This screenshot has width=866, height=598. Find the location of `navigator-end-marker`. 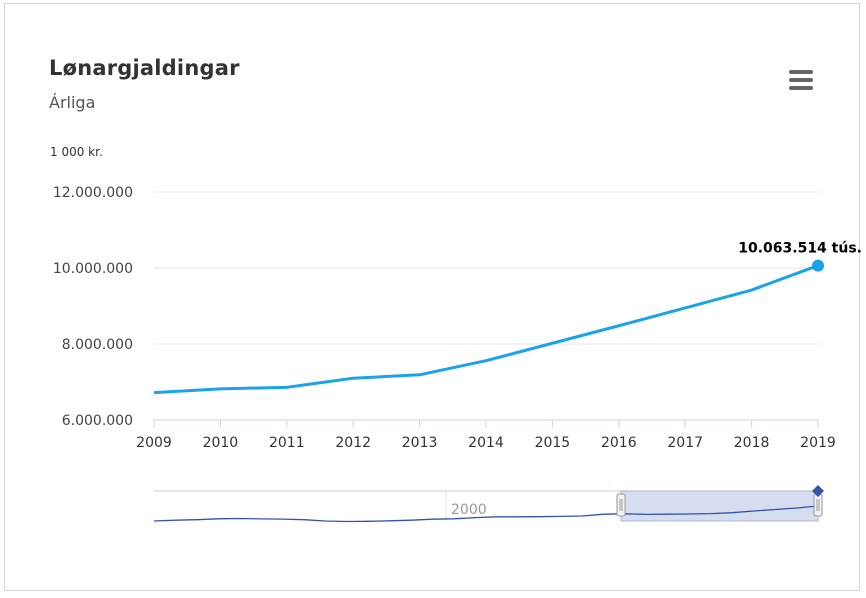

navigator-end-marker is located at coordinates (818, 491).